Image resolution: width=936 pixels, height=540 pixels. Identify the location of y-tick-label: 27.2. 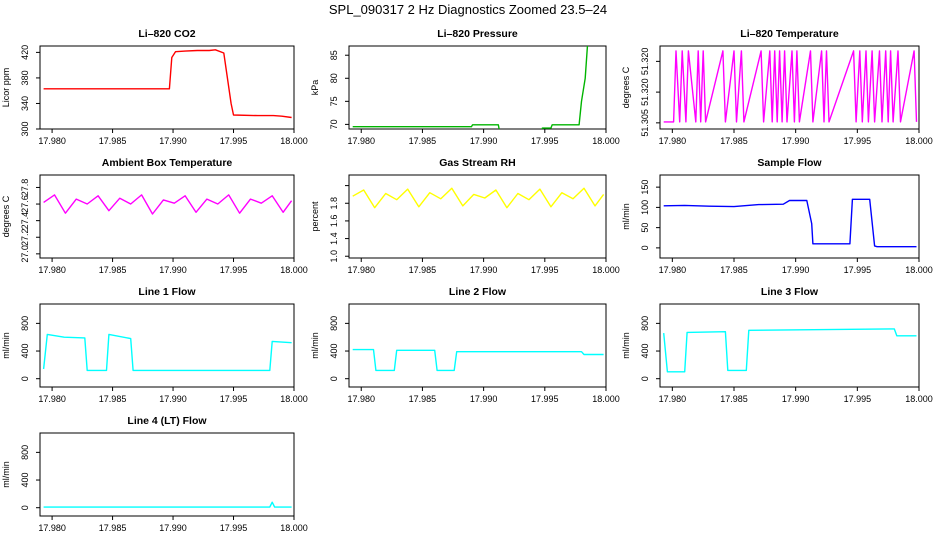
(25, 237).